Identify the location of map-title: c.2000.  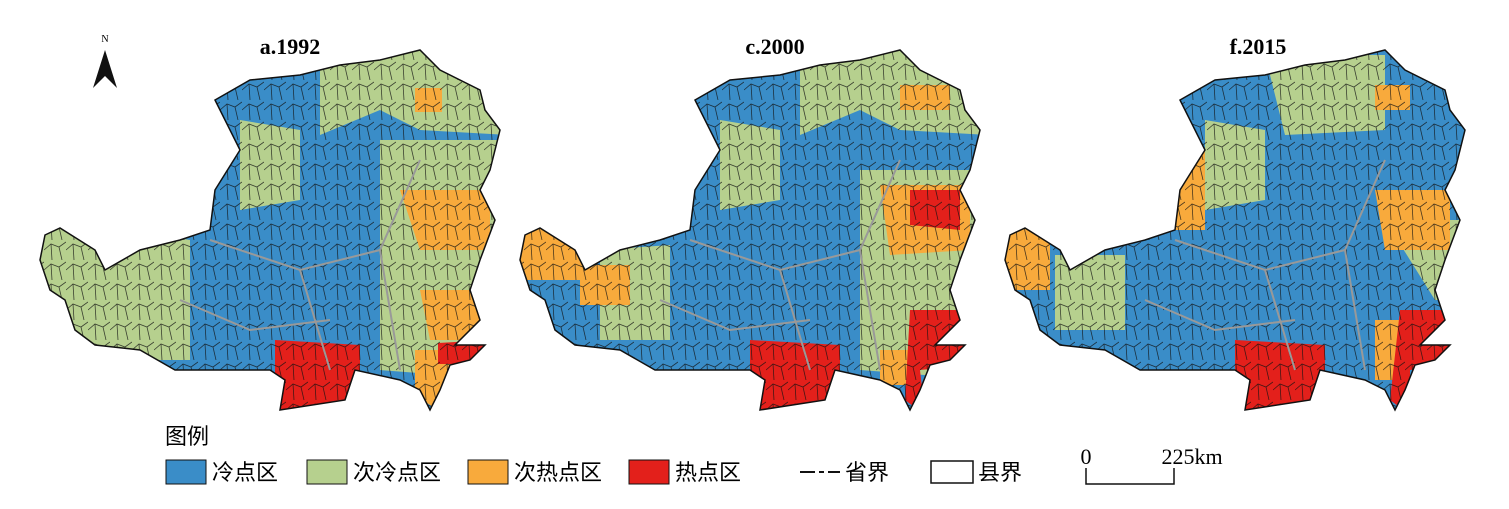
(774, 46).